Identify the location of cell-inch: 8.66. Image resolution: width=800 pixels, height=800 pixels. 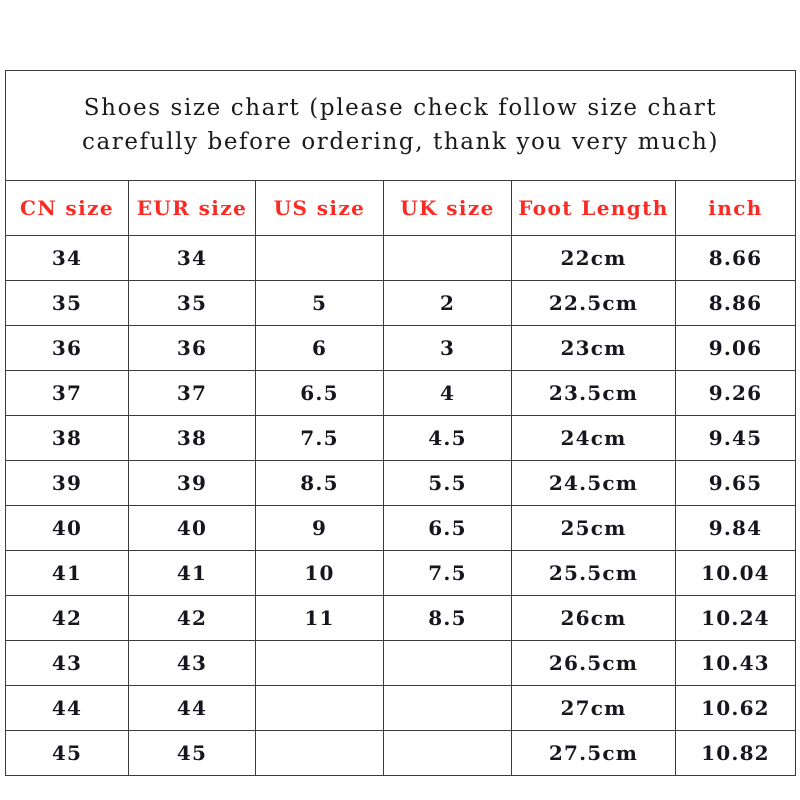
(735, 258).